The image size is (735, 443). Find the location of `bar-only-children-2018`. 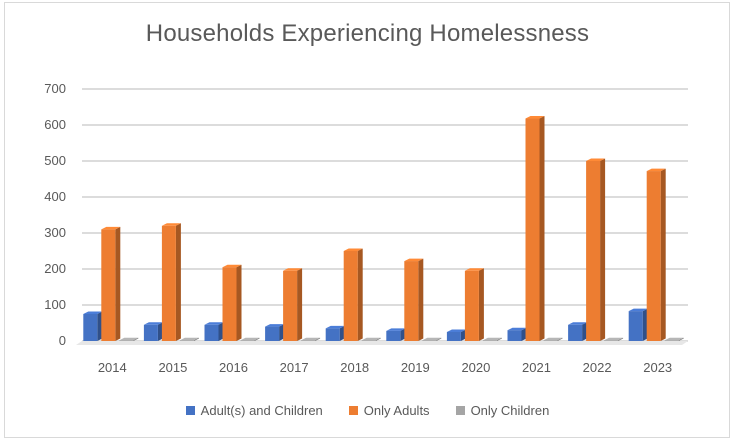

bar-only-children-2018 is located at coordinates (368, 340).